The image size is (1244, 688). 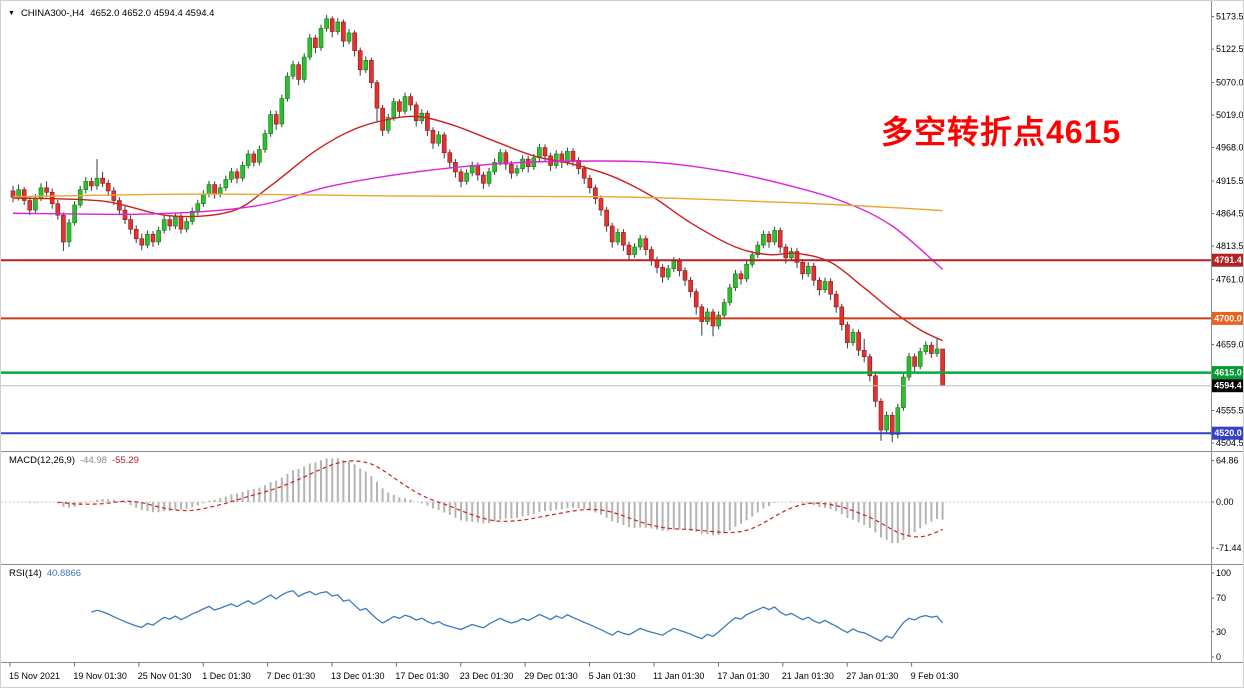 What do you see at coordinates (165, 676) in the screenshot?
I see `svg-text: 25 Nov 01:30` at bounding box center [165, 676].